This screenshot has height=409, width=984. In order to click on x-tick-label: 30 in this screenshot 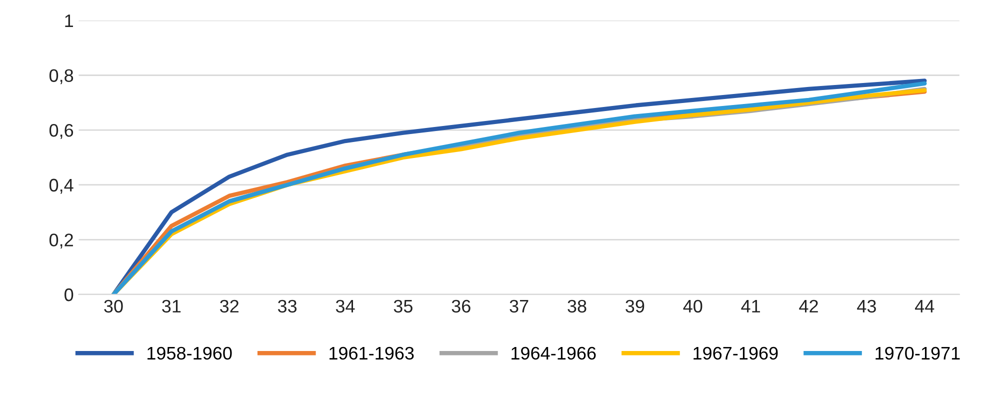, I will do `click(113, 306)`.